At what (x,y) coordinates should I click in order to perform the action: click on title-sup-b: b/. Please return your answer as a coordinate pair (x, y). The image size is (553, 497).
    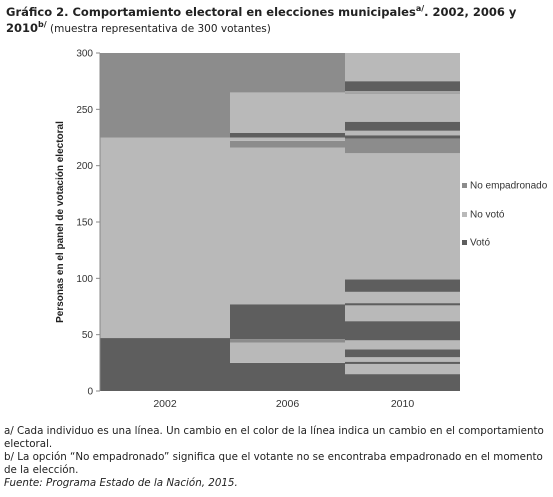
    Looking at the image, I should click on (42, 25).